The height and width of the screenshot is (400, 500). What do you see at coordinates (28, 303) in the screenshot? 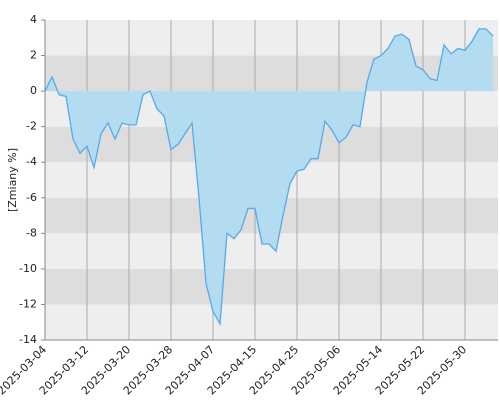
I see `y-tick-label: -12` at bounding box center [28, 303].